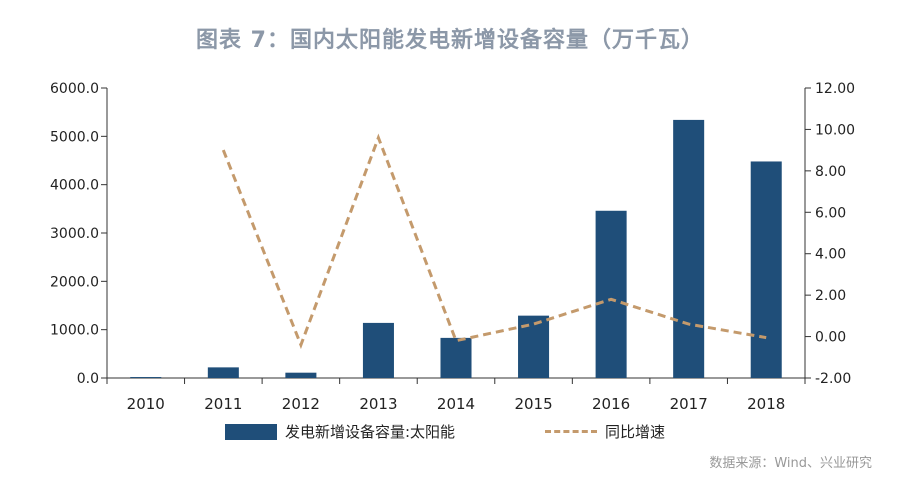  I want to click on legend-swatch-line, so click(571, 431).